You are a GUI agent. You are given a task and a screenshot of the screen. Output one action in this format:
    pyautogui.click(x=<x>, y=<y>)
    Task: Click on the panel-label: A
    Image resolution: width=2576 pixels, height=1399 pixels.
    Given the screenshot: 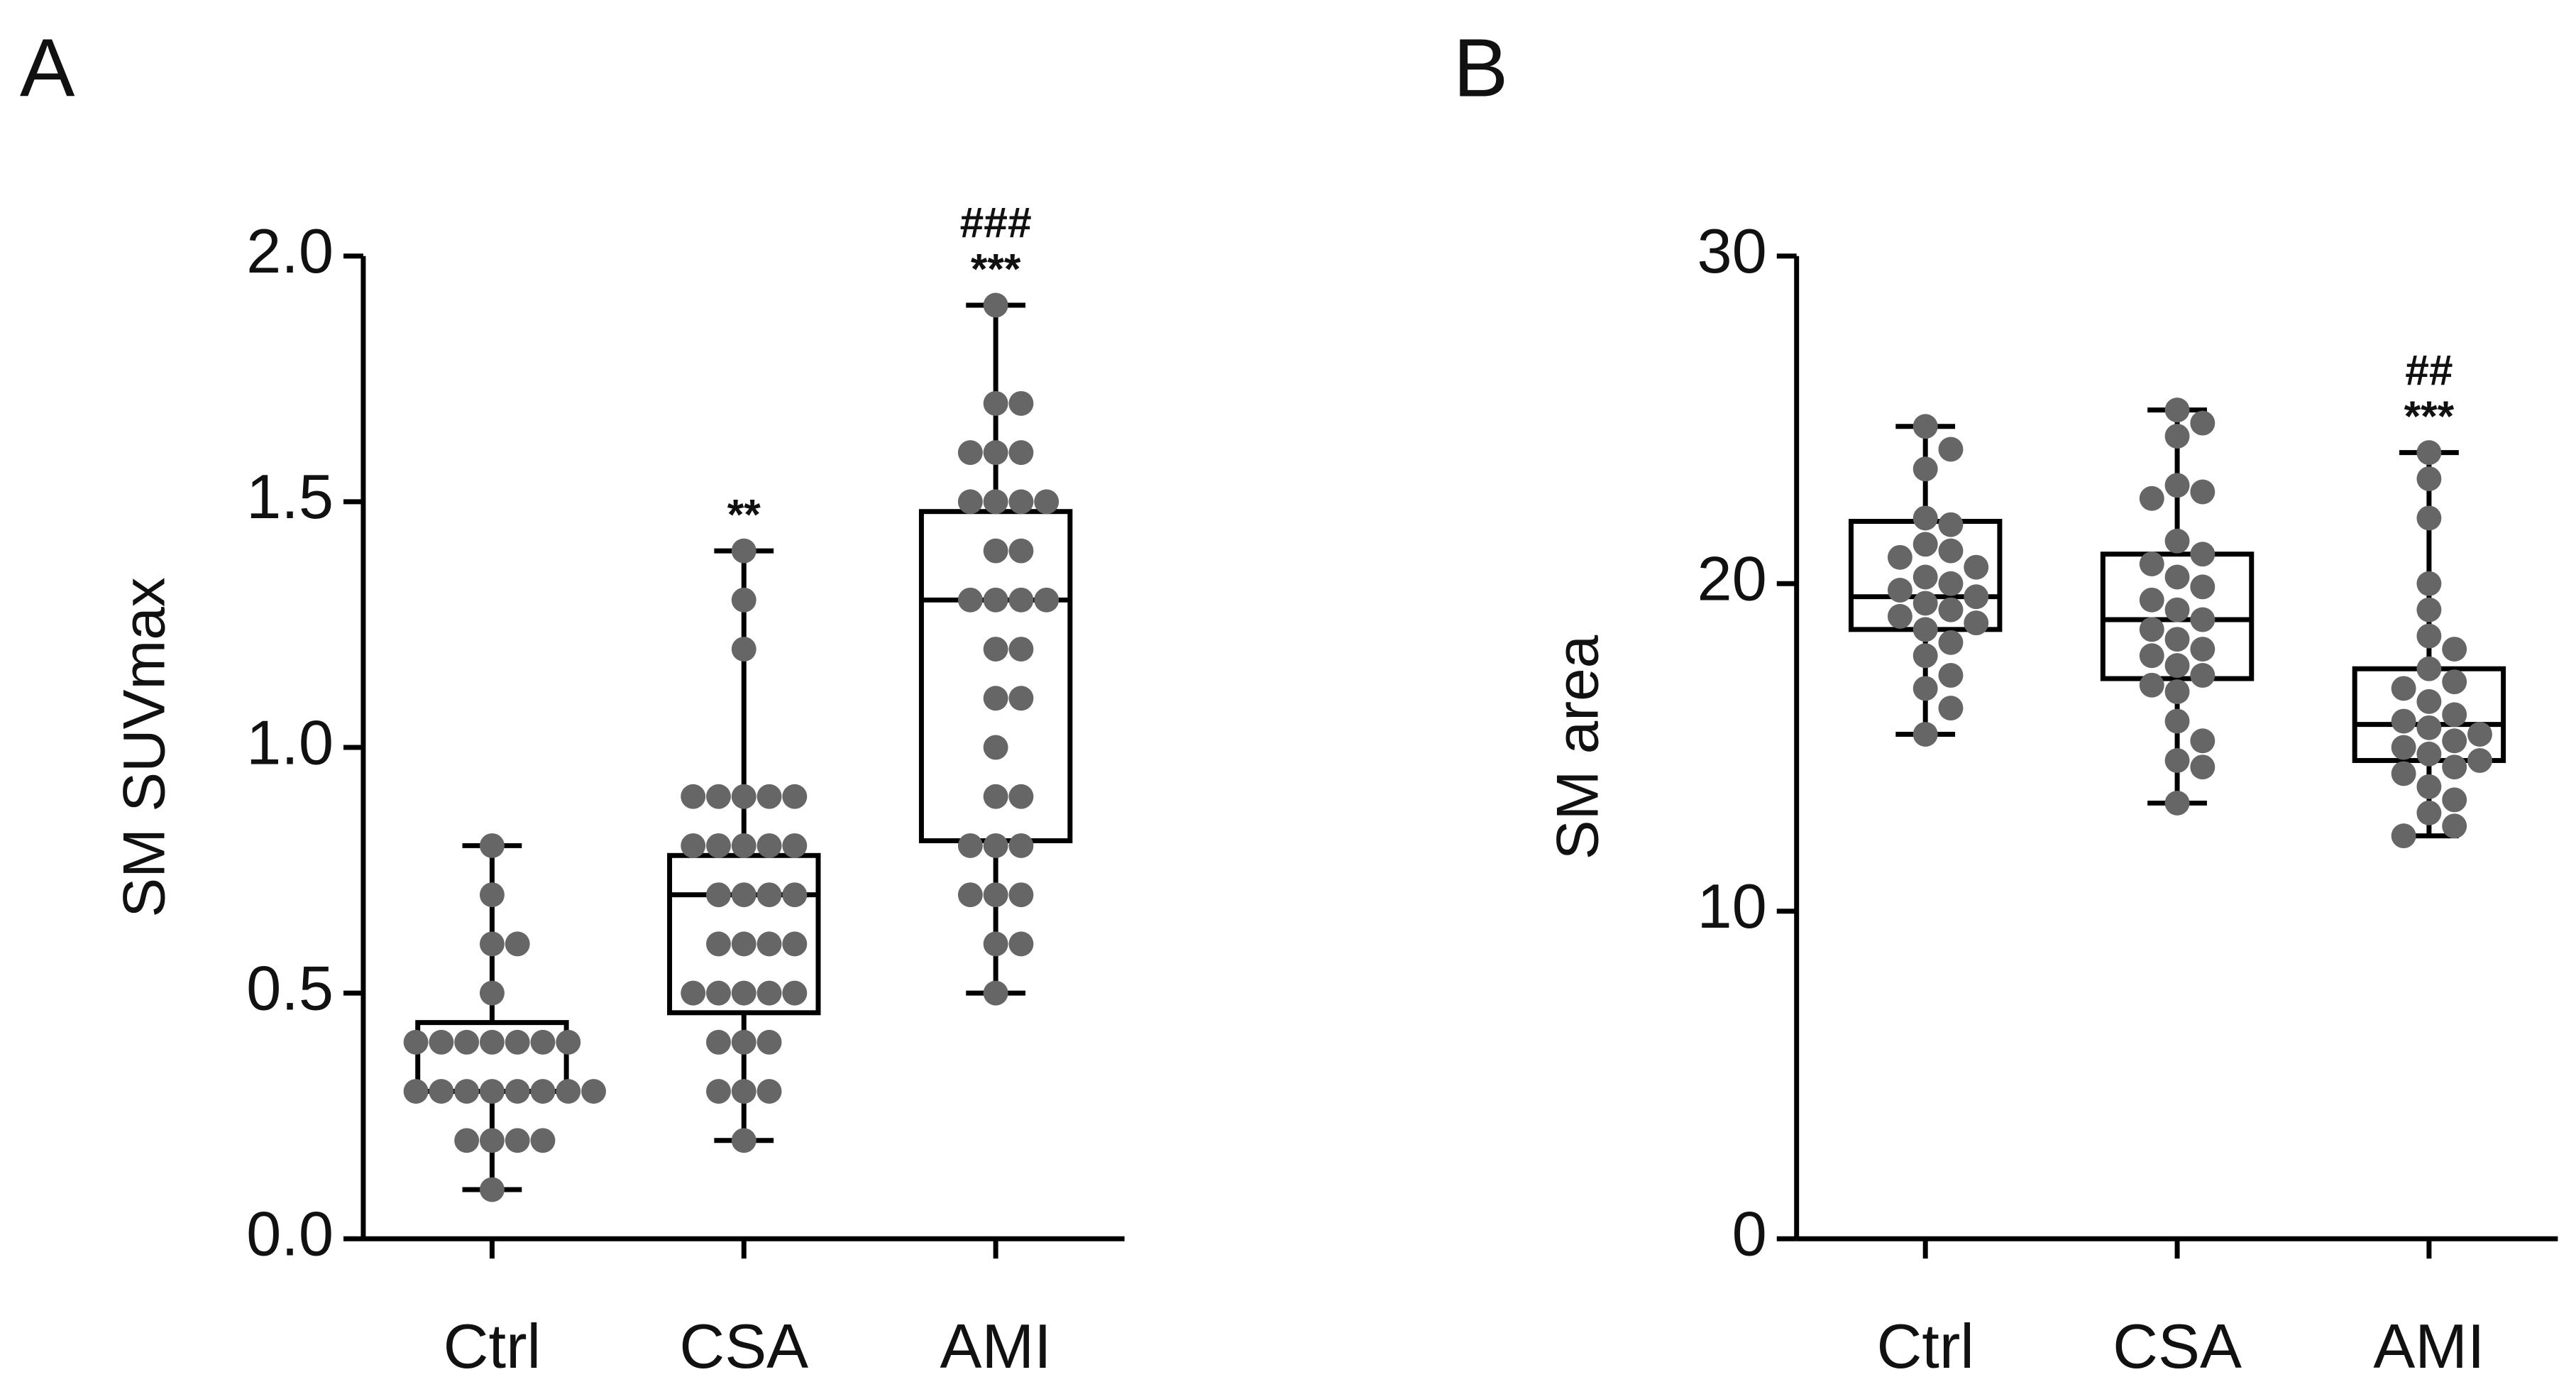 What is the action you would take?
    pyautogui.click(x=47, y=67)
    